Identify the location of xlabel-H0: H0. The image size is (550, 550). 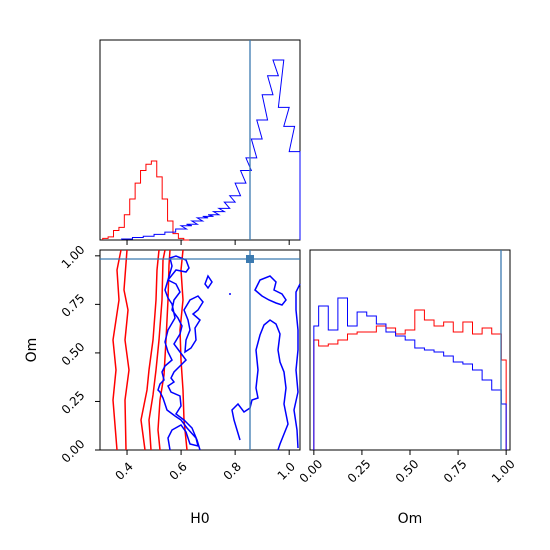
(199, 519).